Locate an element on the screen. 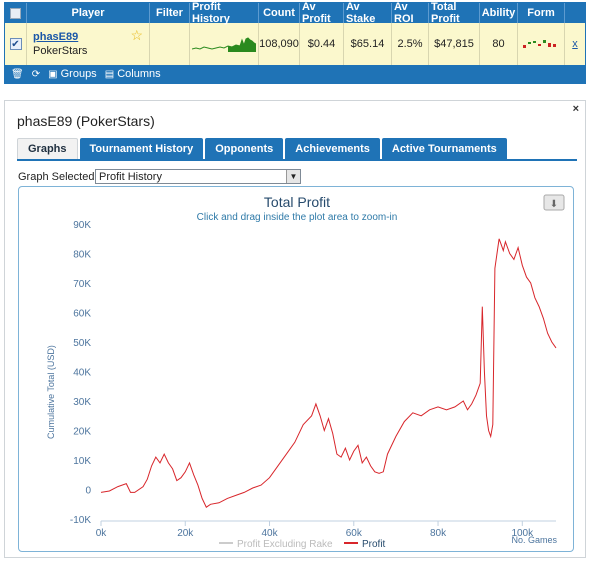 The height and width of the screenshot is (562, 590). graph-select-value: Profit History is located at coordinates (130, 176).